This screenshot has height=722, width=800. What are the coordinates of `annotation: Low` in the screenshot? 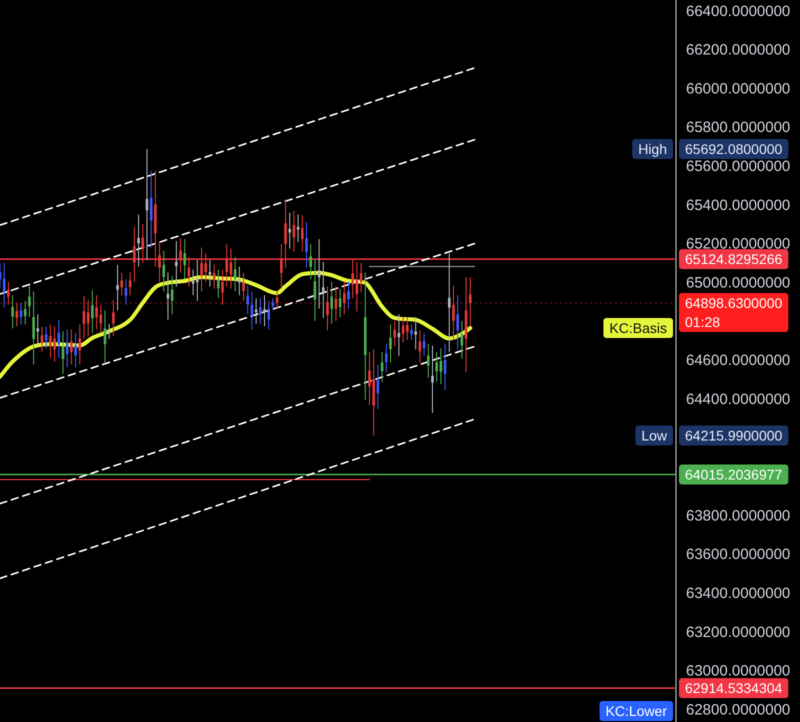 It's located at (654, 435).